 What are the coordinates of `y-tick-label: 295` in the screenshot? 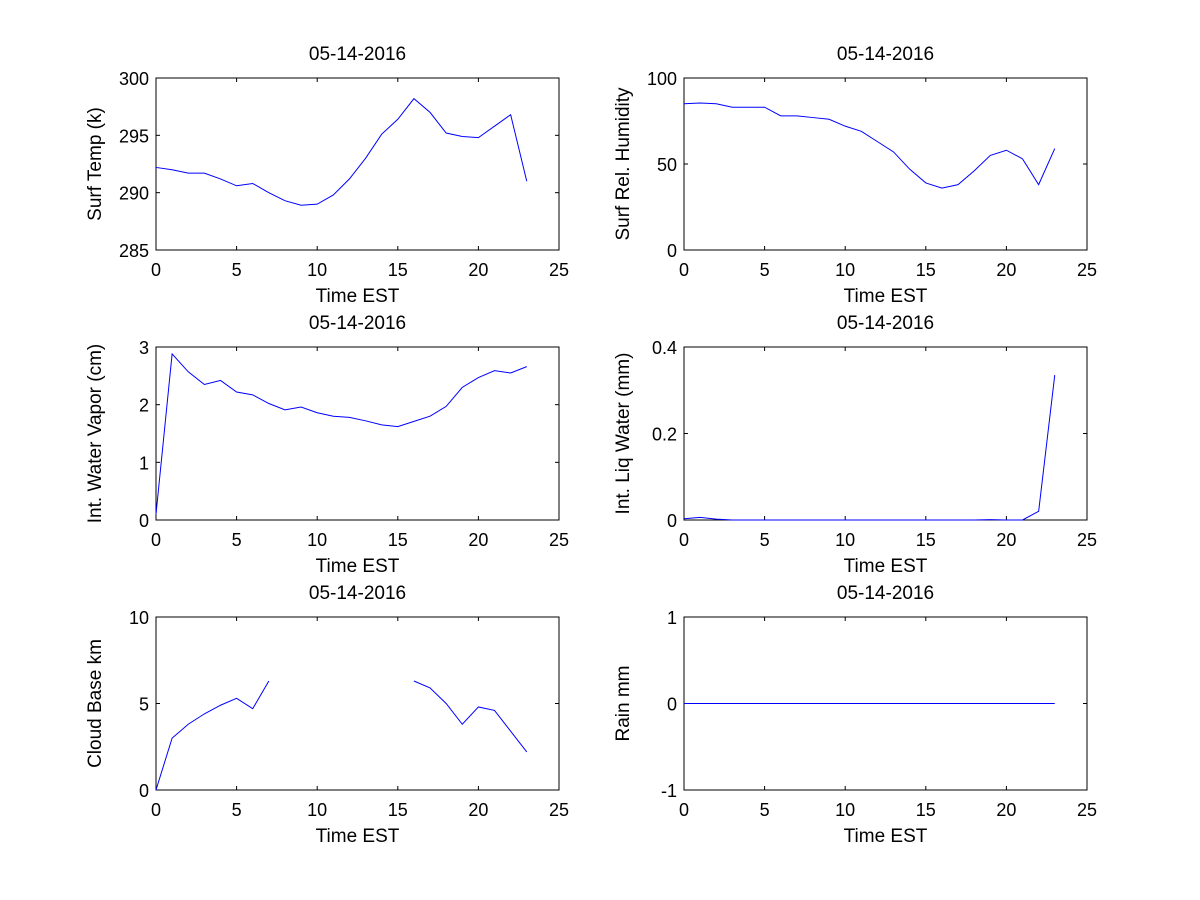 It's located at (134, 136).